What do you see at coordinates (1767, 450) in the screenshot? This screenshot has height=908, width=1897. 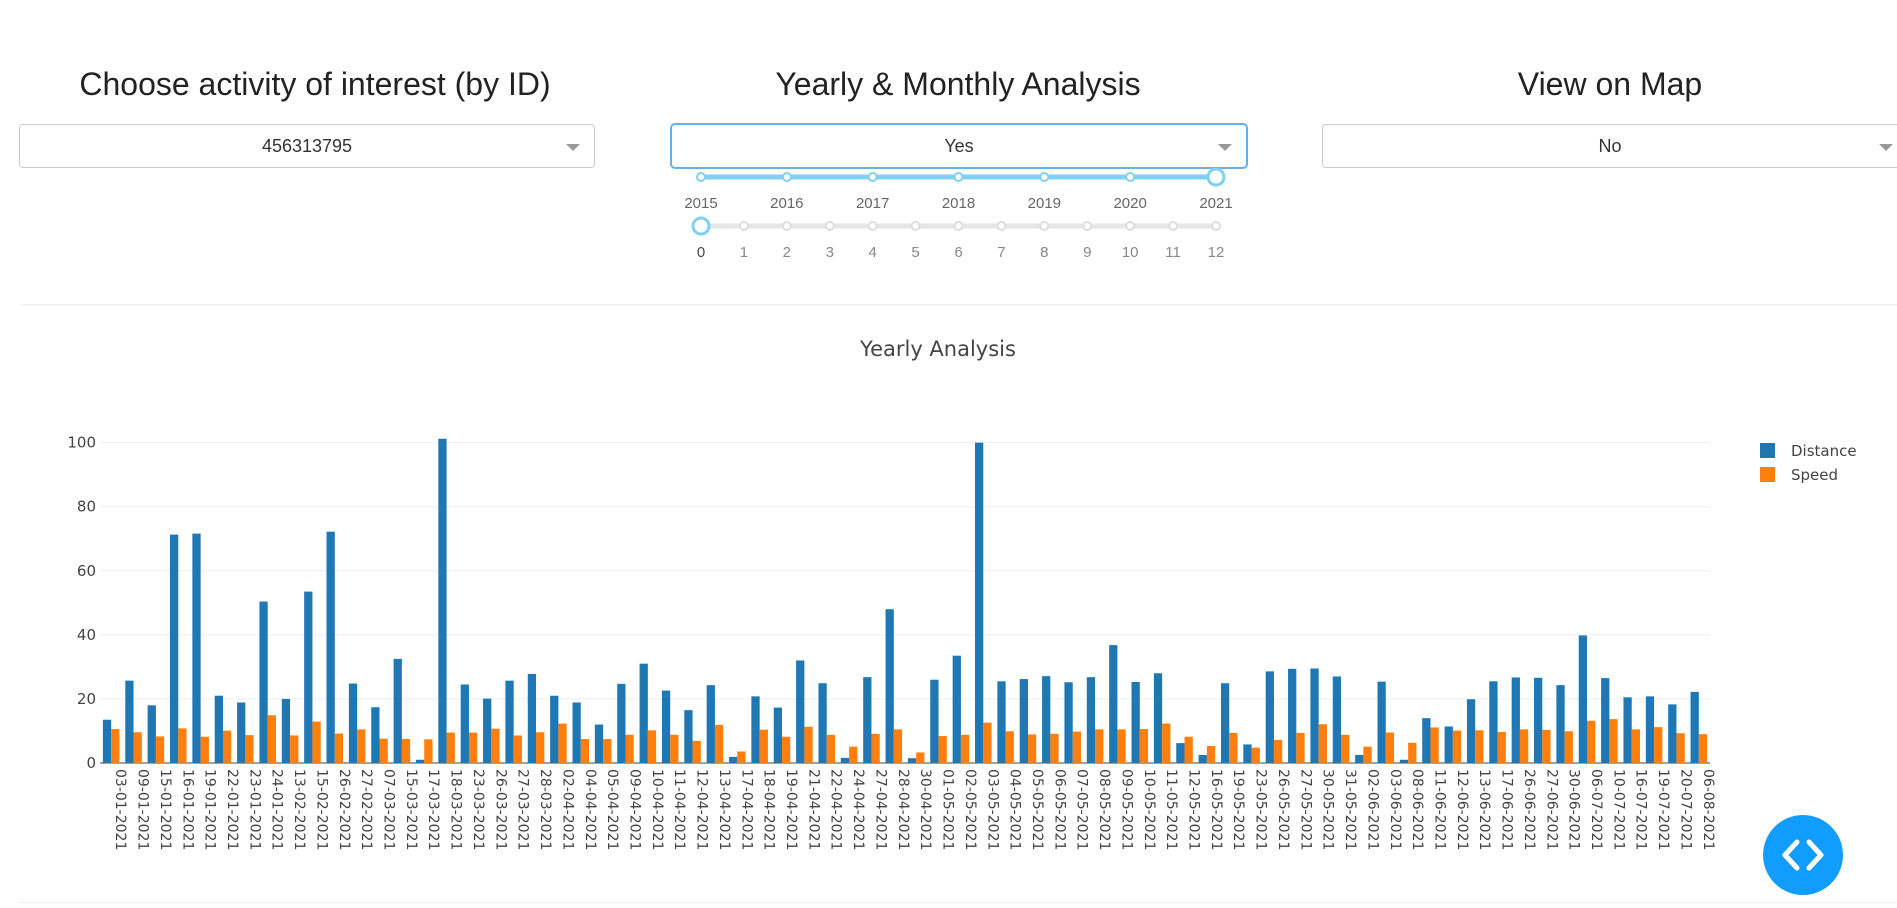 I see `legend-distance-swatch` at bounding box center [1767, 450].